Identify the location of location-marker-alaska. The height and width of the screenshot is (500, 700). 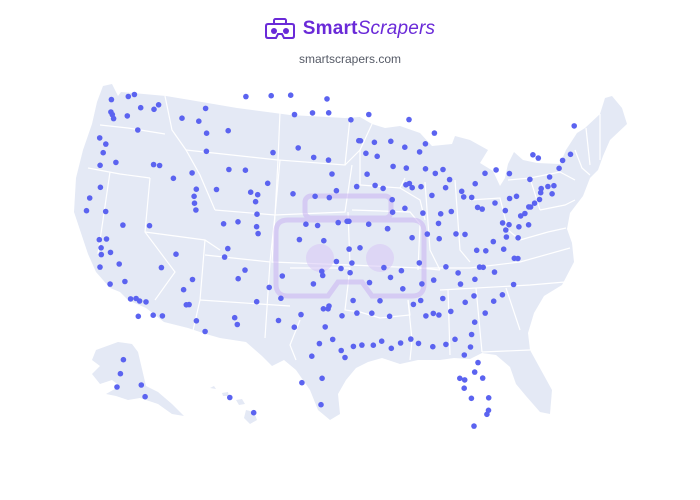
(145, 396).